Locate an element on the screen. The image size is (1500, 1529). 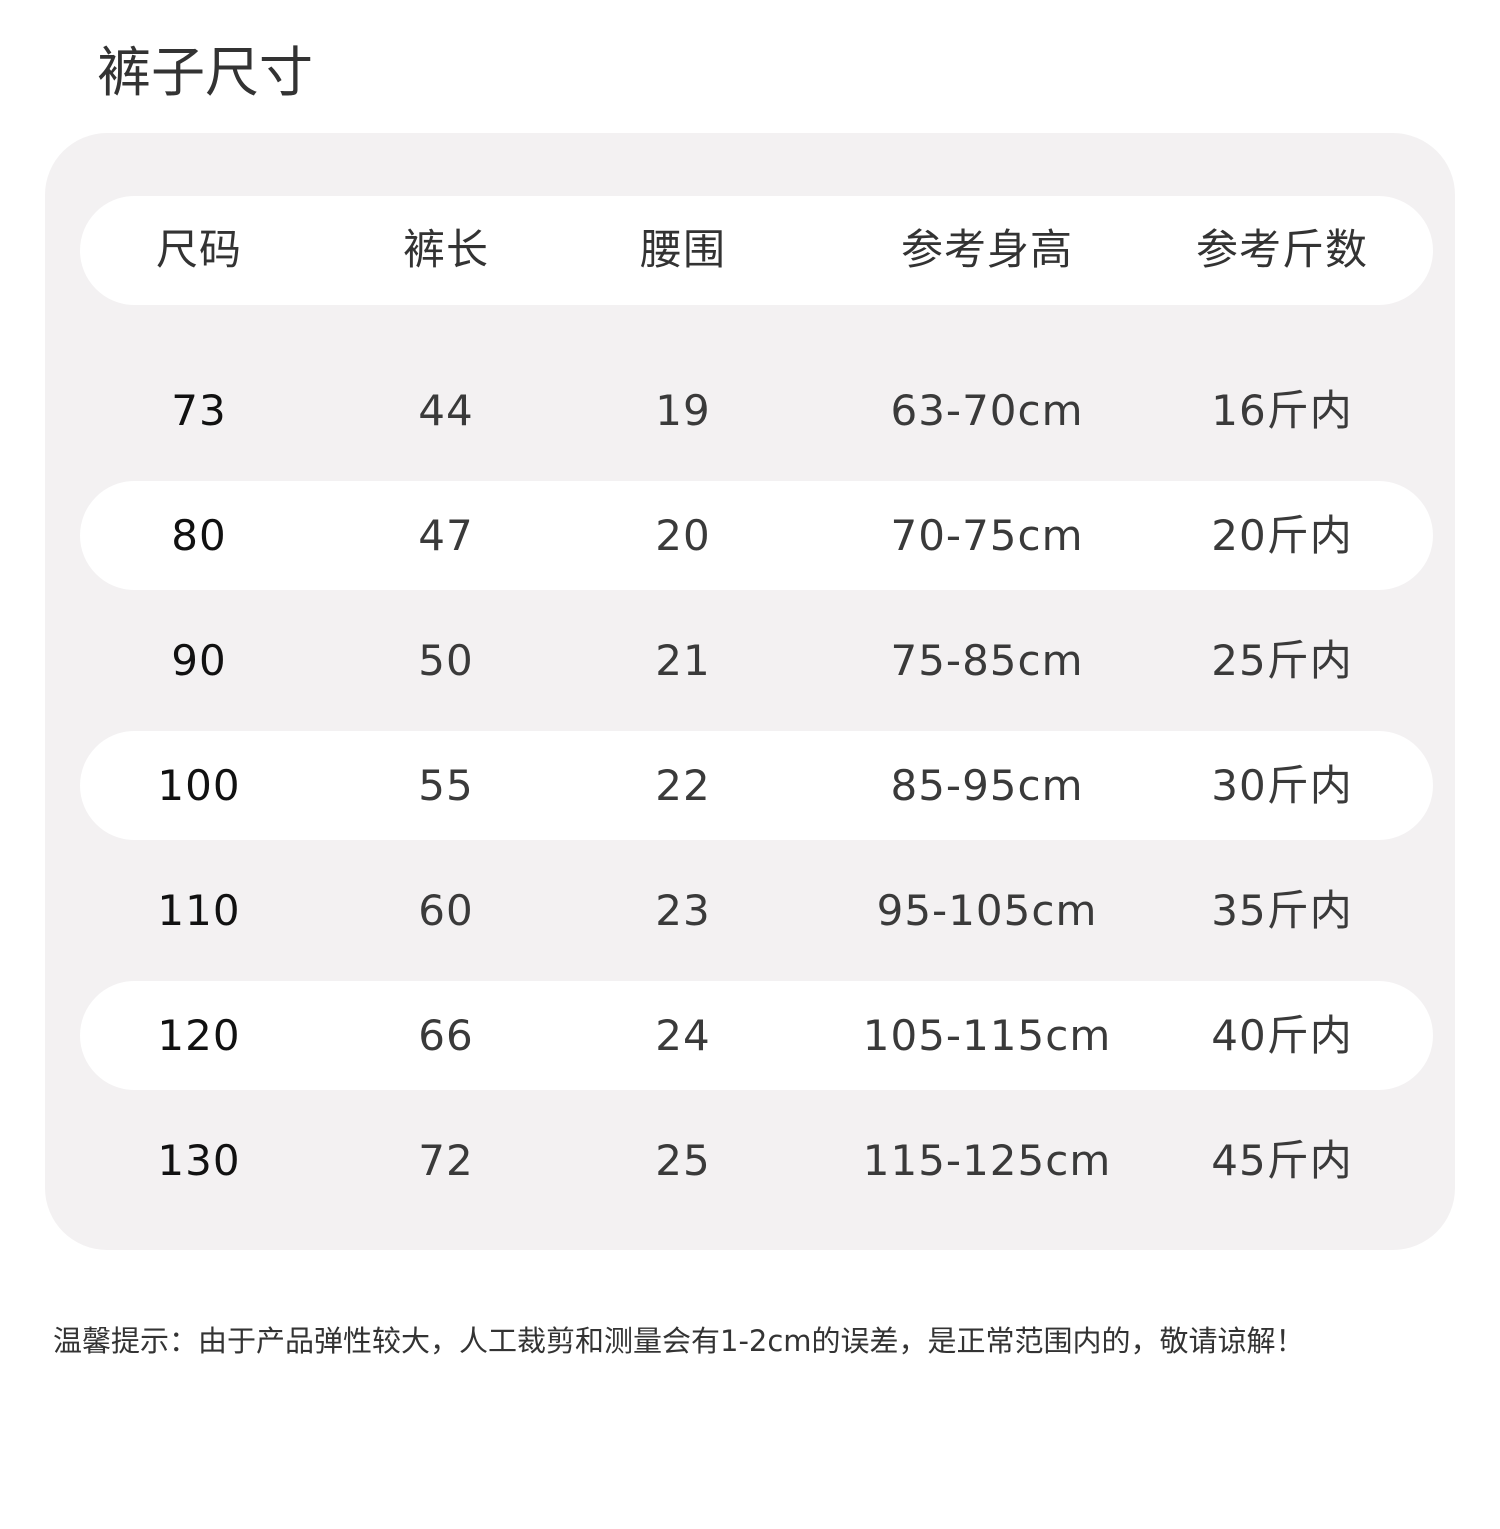
table-cell: 72 is located at coordinates (446, 1160).